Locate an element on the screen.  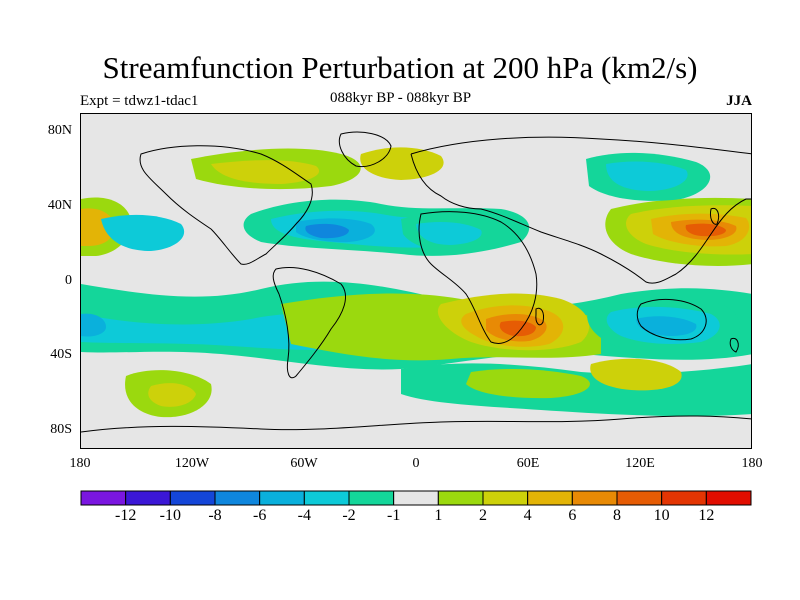
contour-sp-yellow-west-inner is located at coordinates (172, 395).